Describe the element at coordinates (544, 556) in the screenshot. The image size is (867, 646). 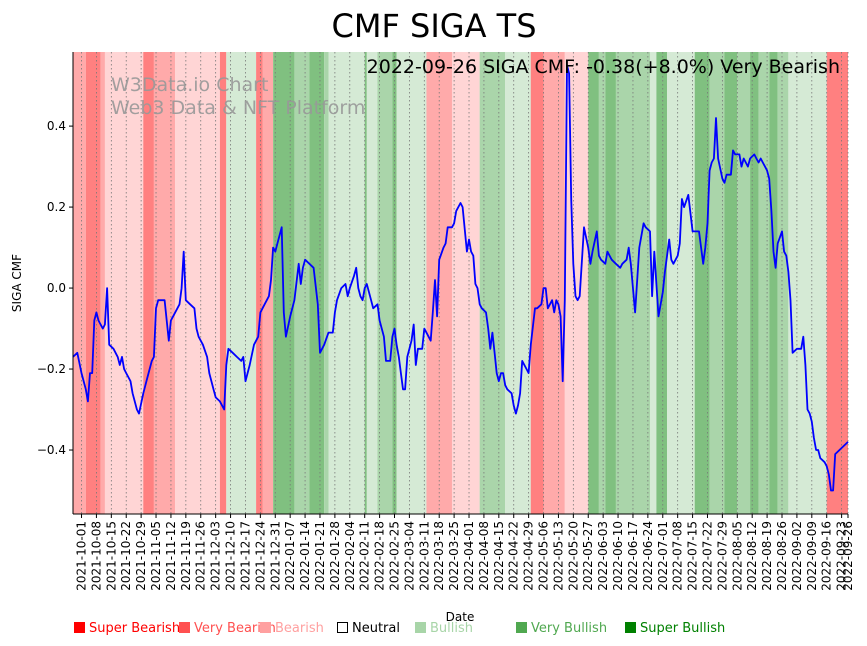
I see `x-tick-label: 2022-05-06` at that location.